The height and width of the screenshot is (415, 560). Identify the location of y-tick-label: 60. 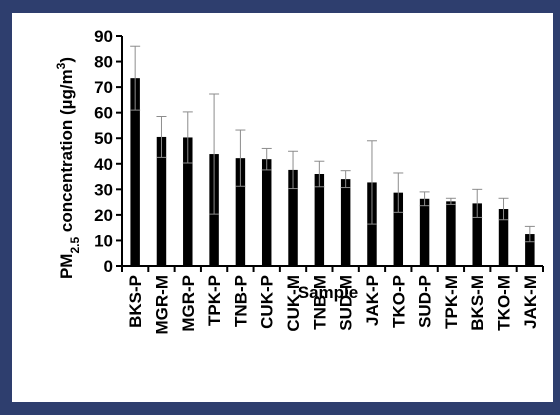
(103, 113).